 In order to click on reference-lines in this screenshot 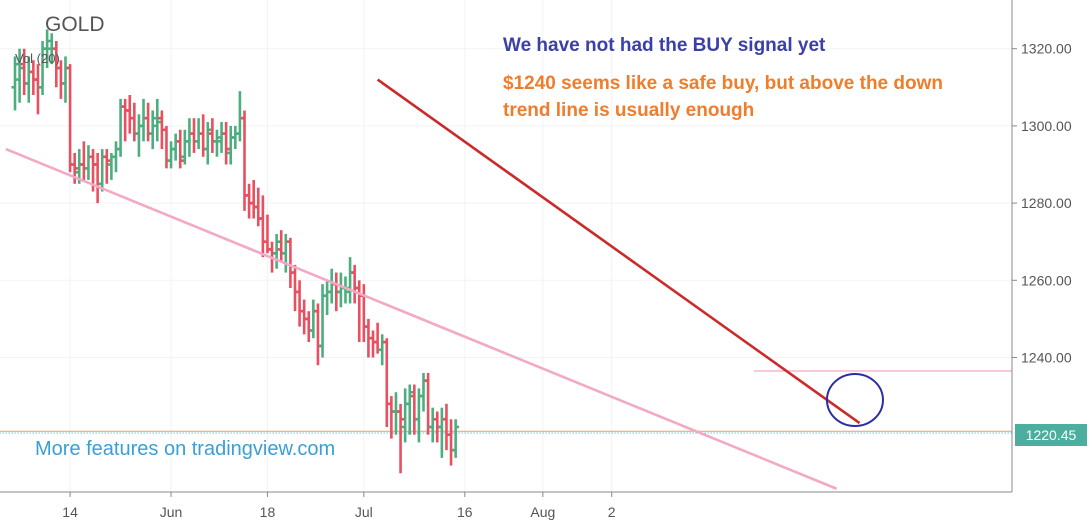, I will do `click(506, 402)`.